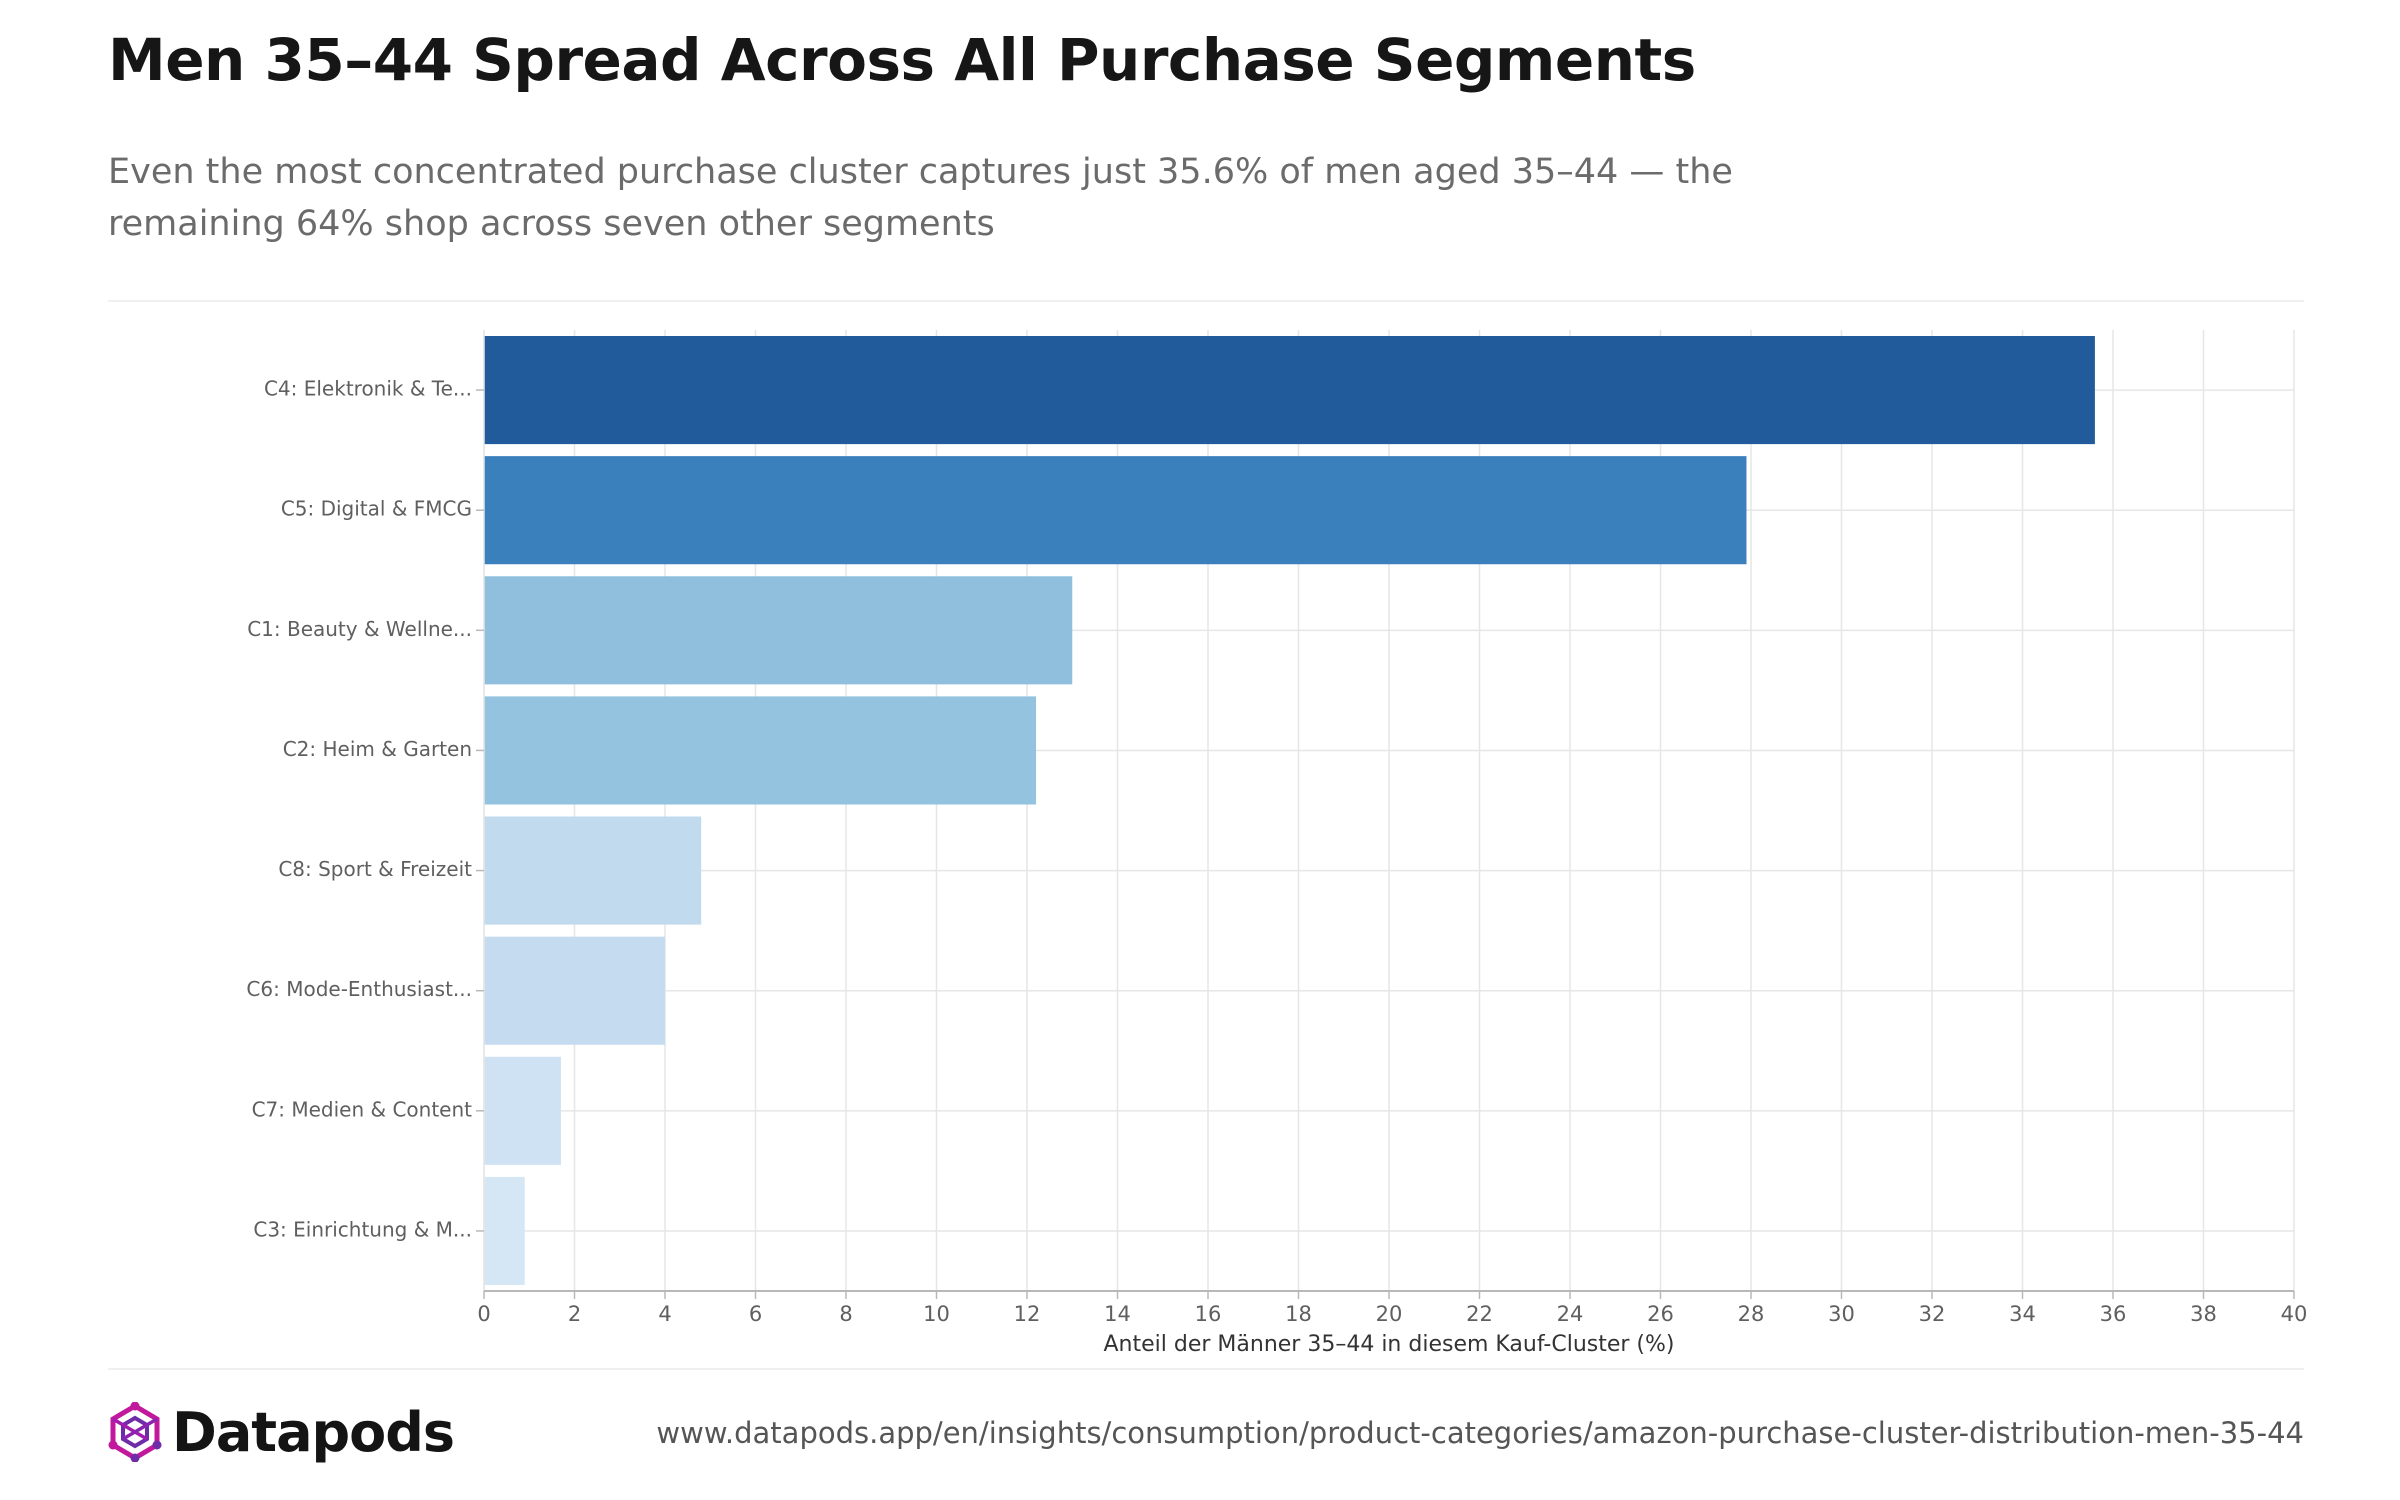 The width and height of the screenshot is (2400, 1500). Describe the element at coordinates (375, 869) in the screenshot. I see `category-label: C8: Sport & Freizeit` at that location.